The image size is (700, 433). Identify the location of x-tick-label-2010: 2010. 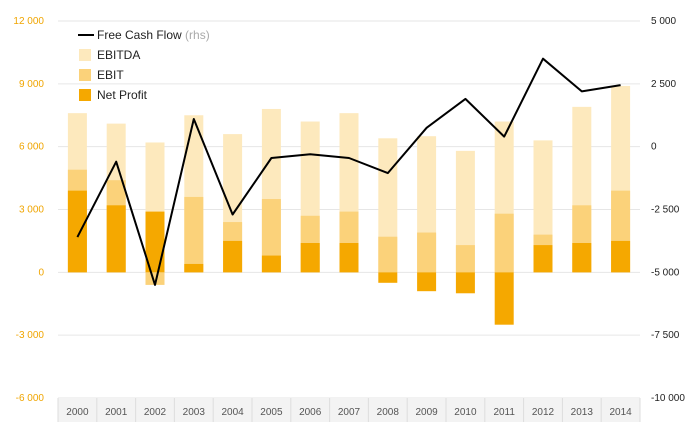
(465, 412).